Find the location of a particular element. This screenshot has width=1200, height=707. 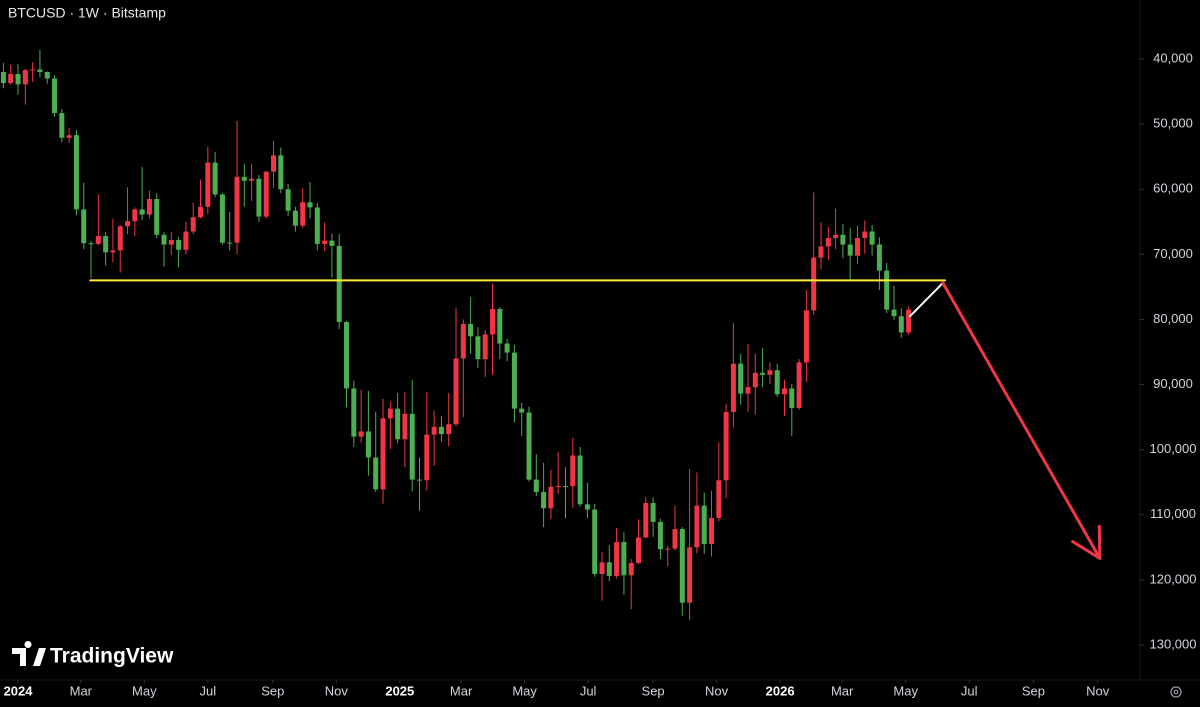

x-tick-label: 2024 is located at coordinates (19, 690).